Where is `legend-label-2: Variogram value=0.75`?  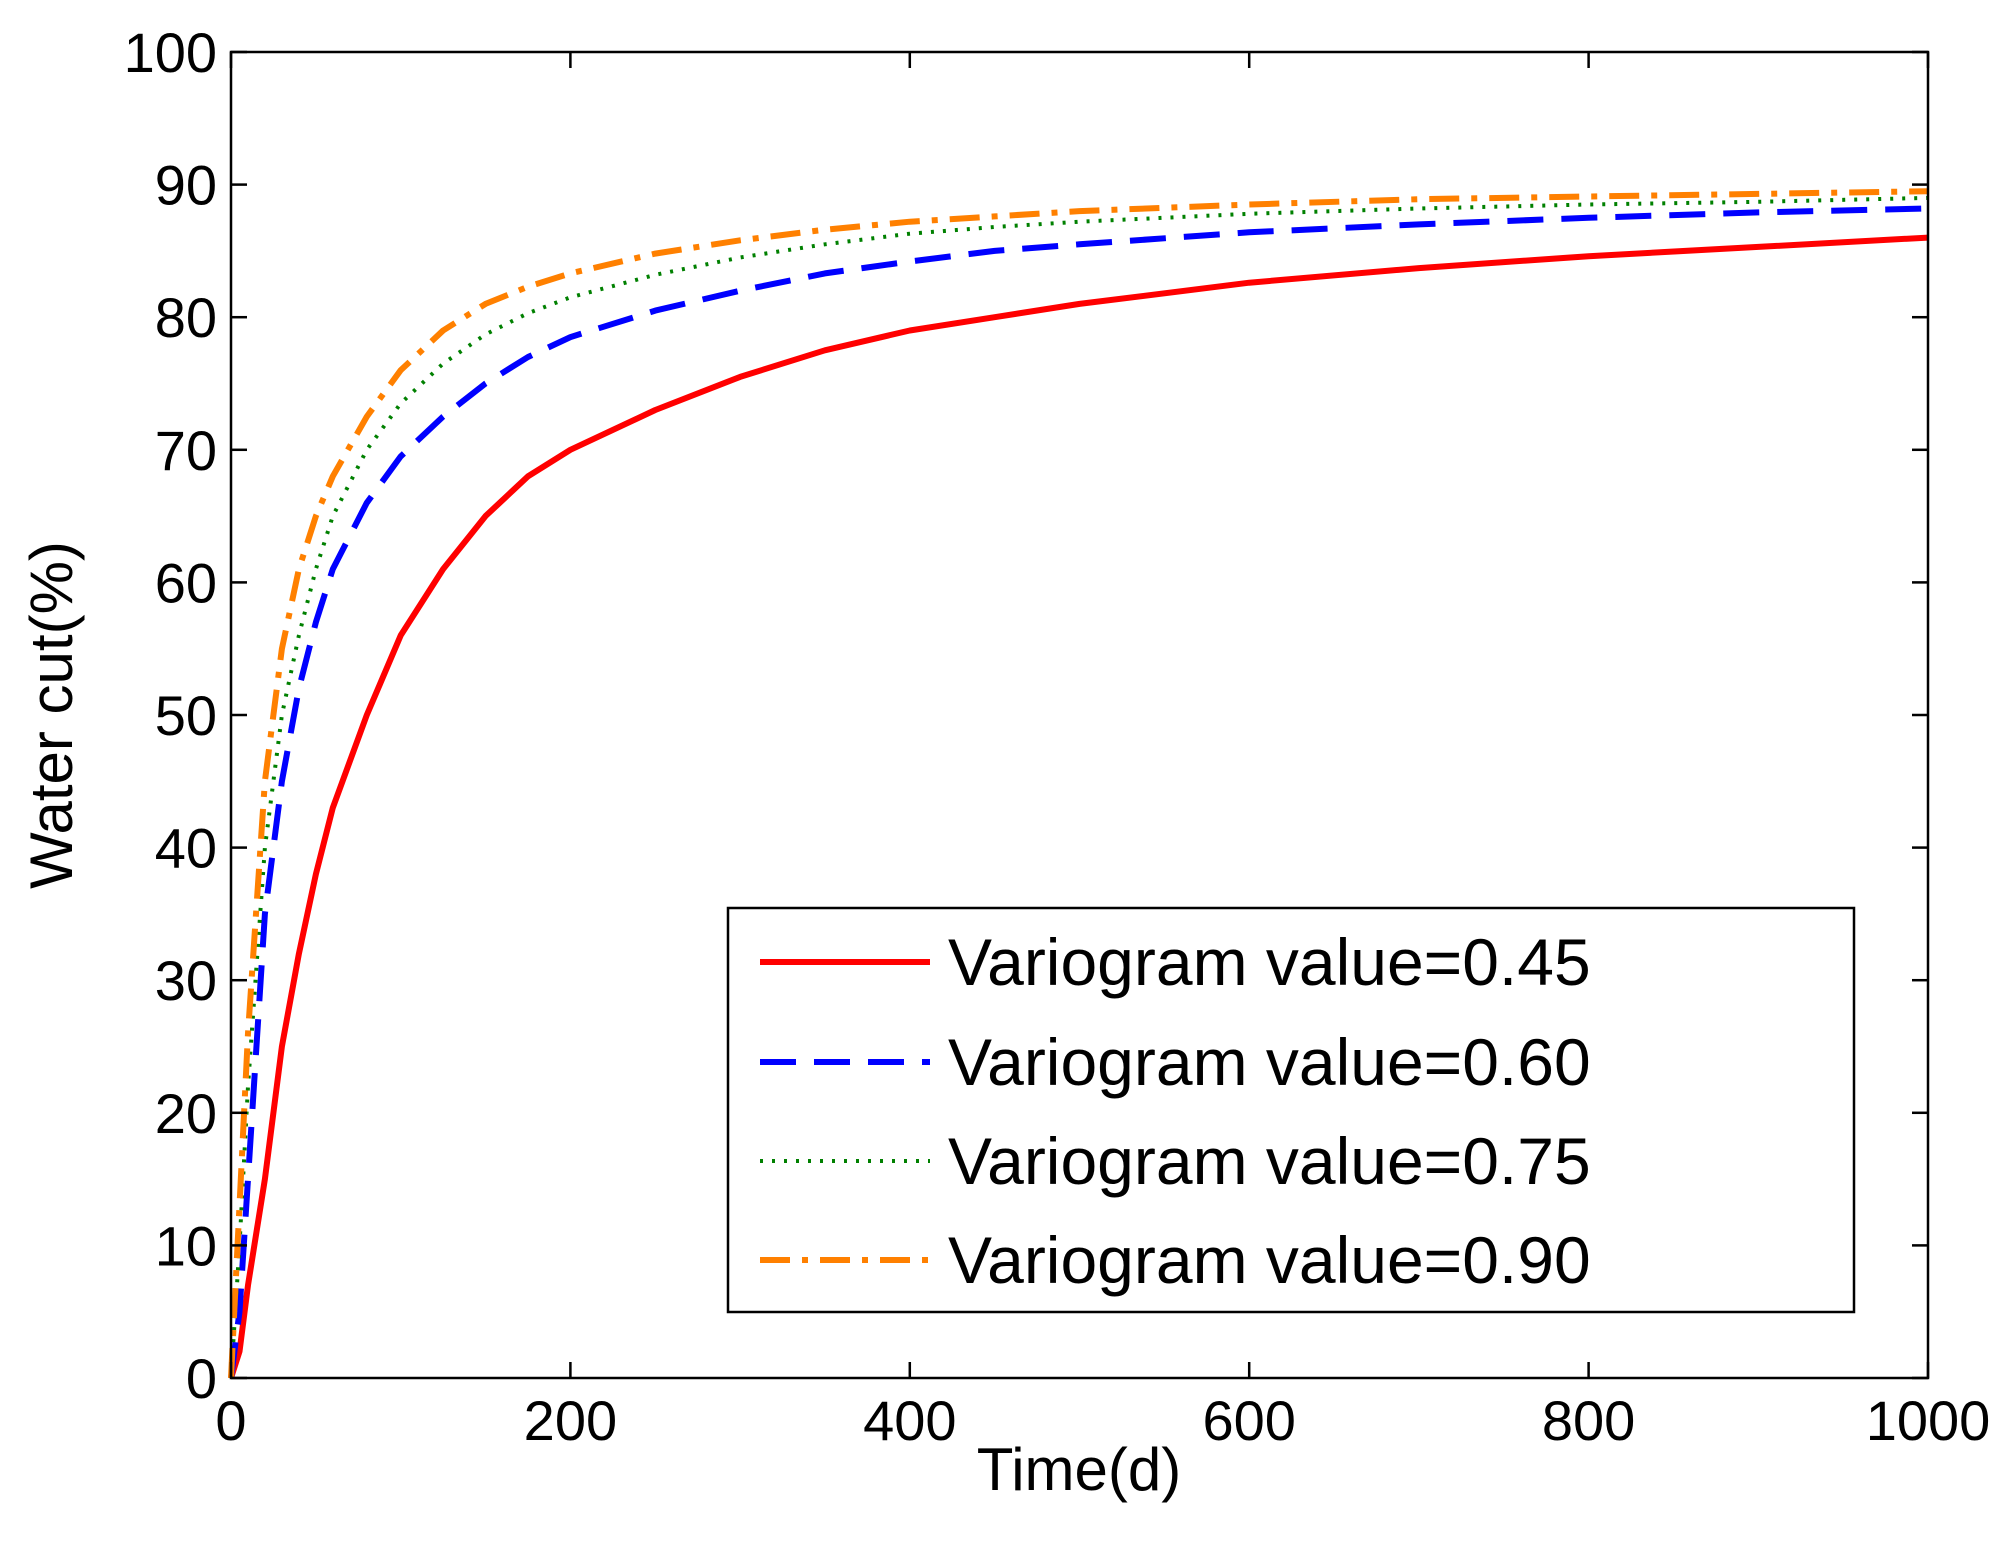
legend-label-2: Variogram value=0.75 is located at coordinates (1269, 1161).